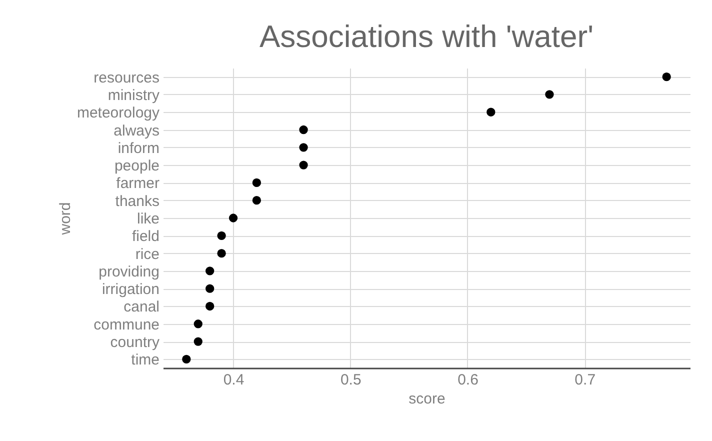  I want to click on x-tick-label: 0.7, so click(585, 380).